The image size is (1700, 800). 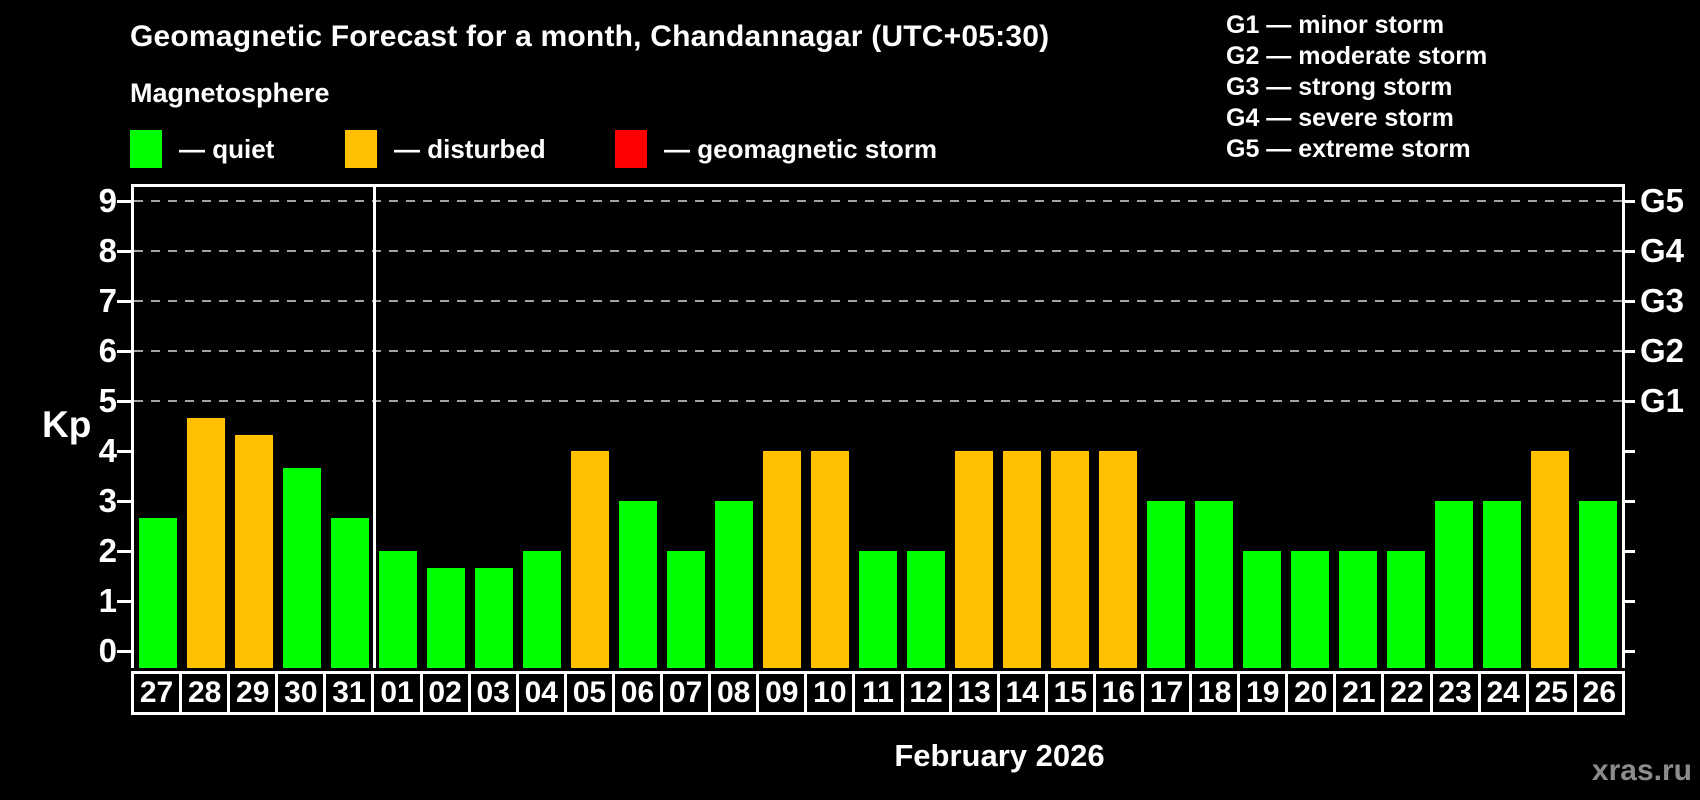 I want to click on storm-label: — geomagnetic storm, so click(x=801, y=149).